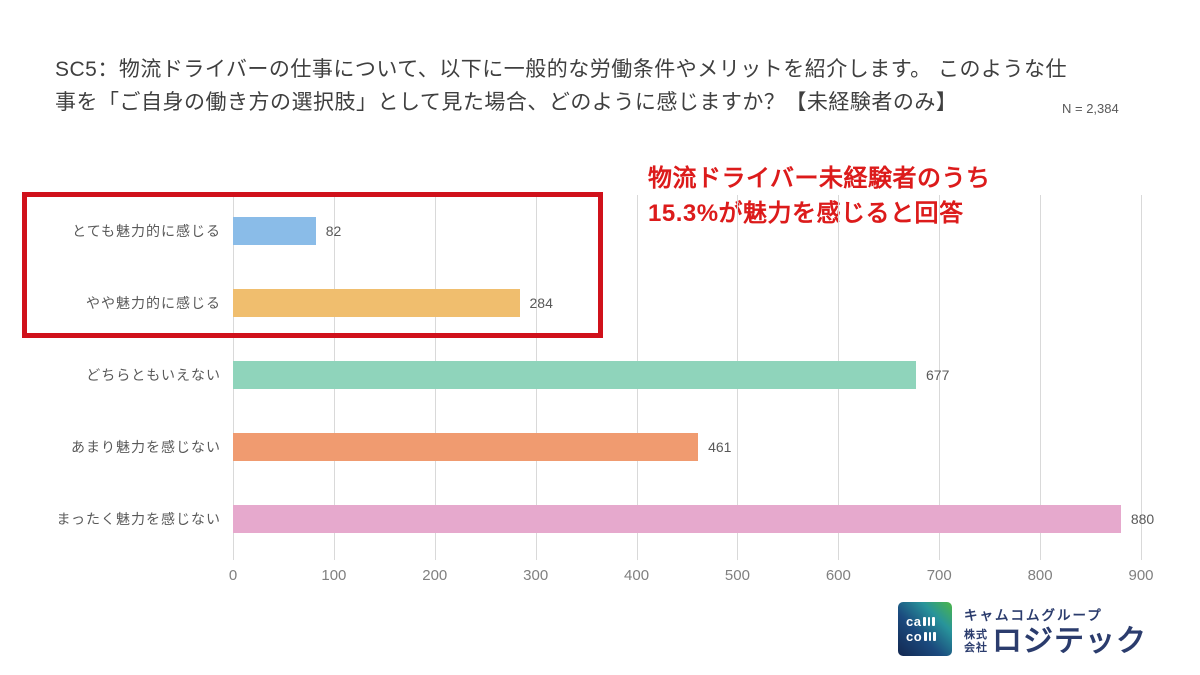  Describe the element at coordinates (334, 575) in the screenshot. I see `x-tick-label: 100` at that location.